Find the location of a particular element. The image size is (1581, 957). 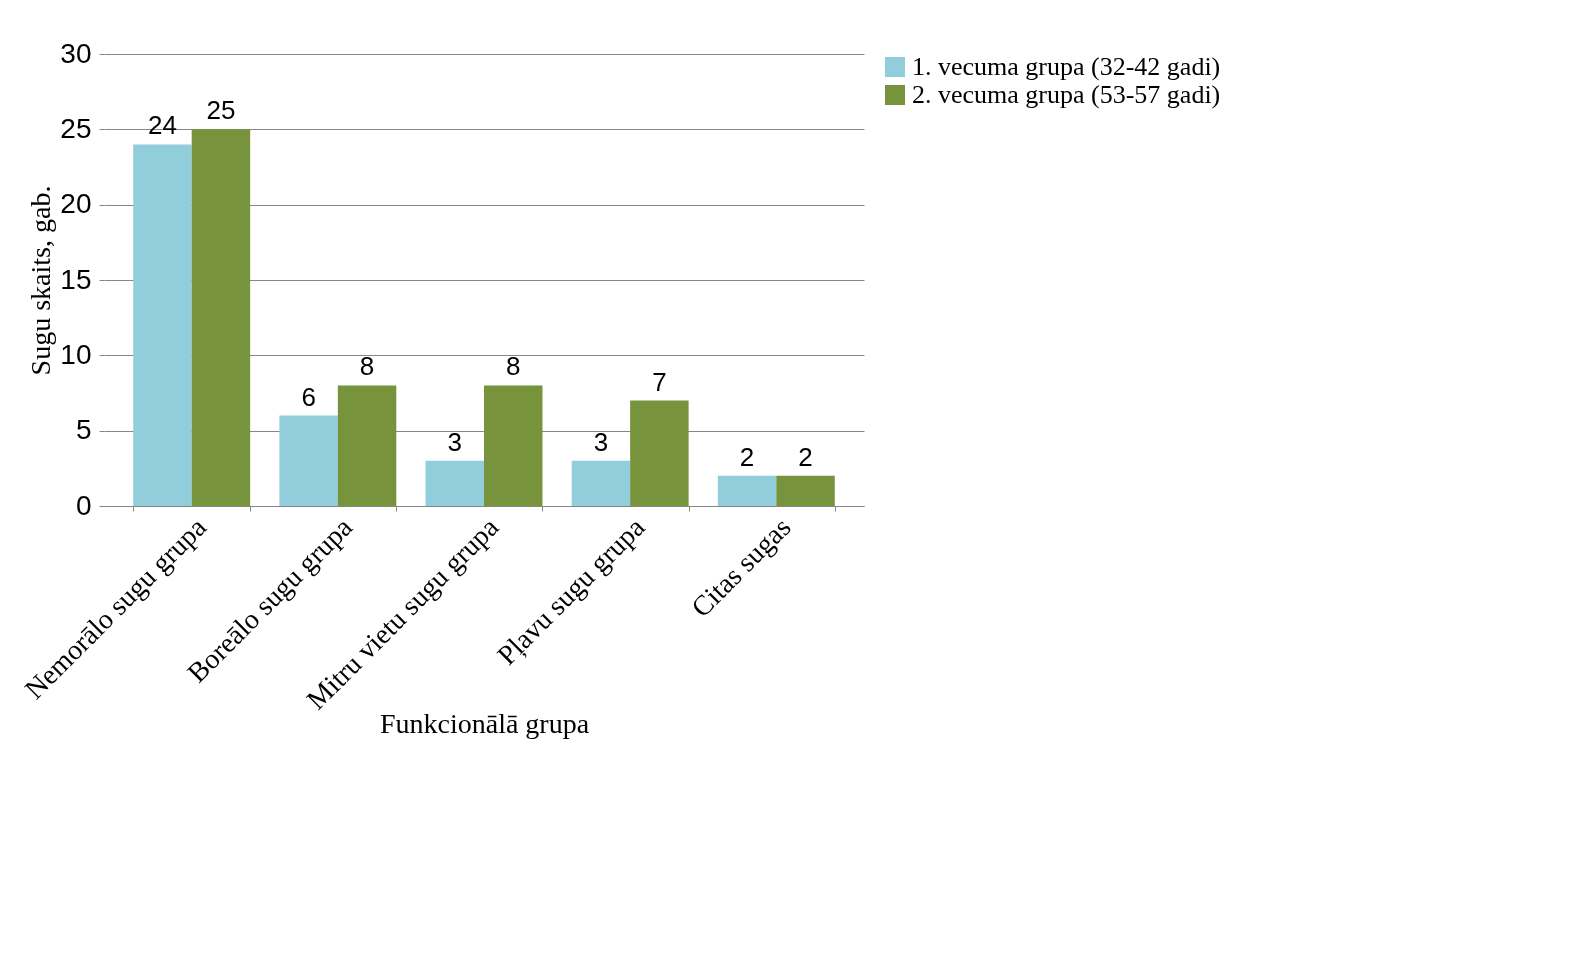

legend-label: 1. vecuma grupa (32-42 gadi) is located at coordinates (1066, 66).